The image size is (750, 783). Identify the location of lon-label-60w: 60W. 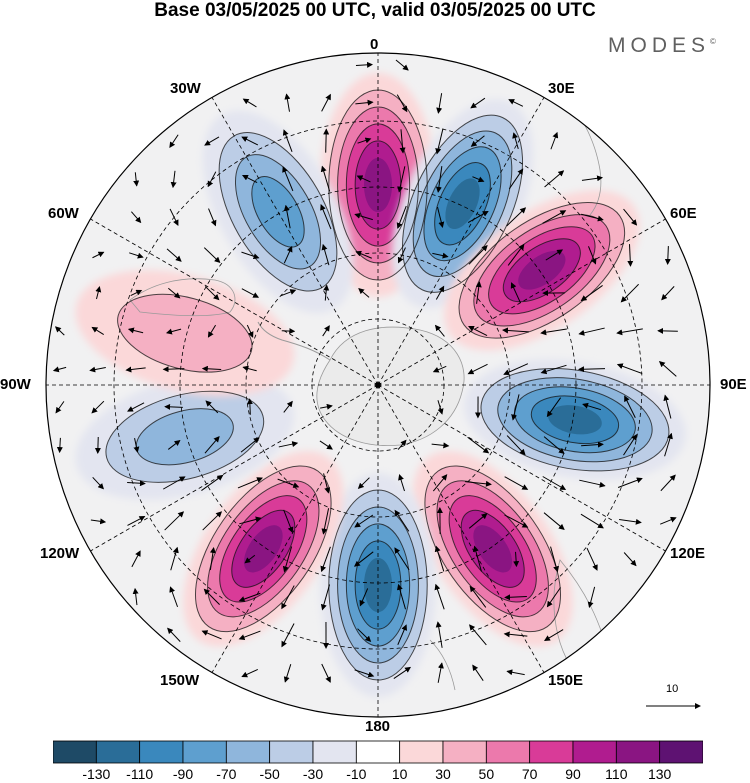
(63, 213).